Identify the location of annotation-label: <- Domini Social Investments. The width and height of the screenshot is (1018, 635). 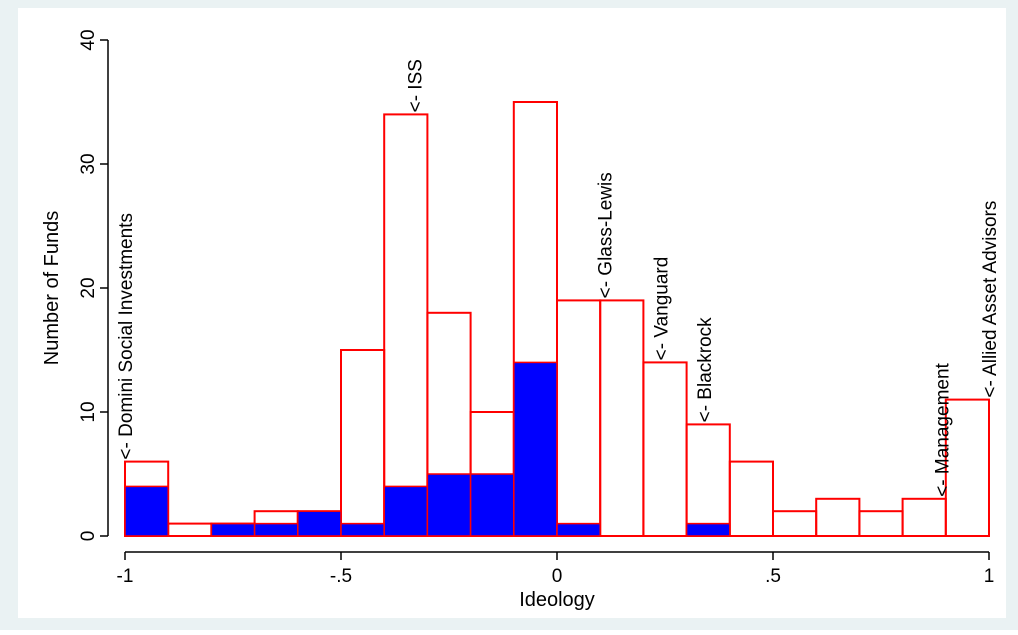
(126, 336).